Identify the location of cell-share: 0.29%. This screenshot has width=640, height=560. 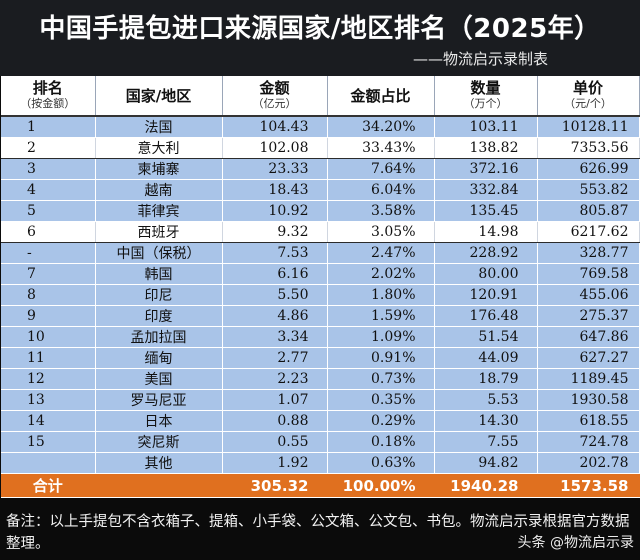
(381, 421).